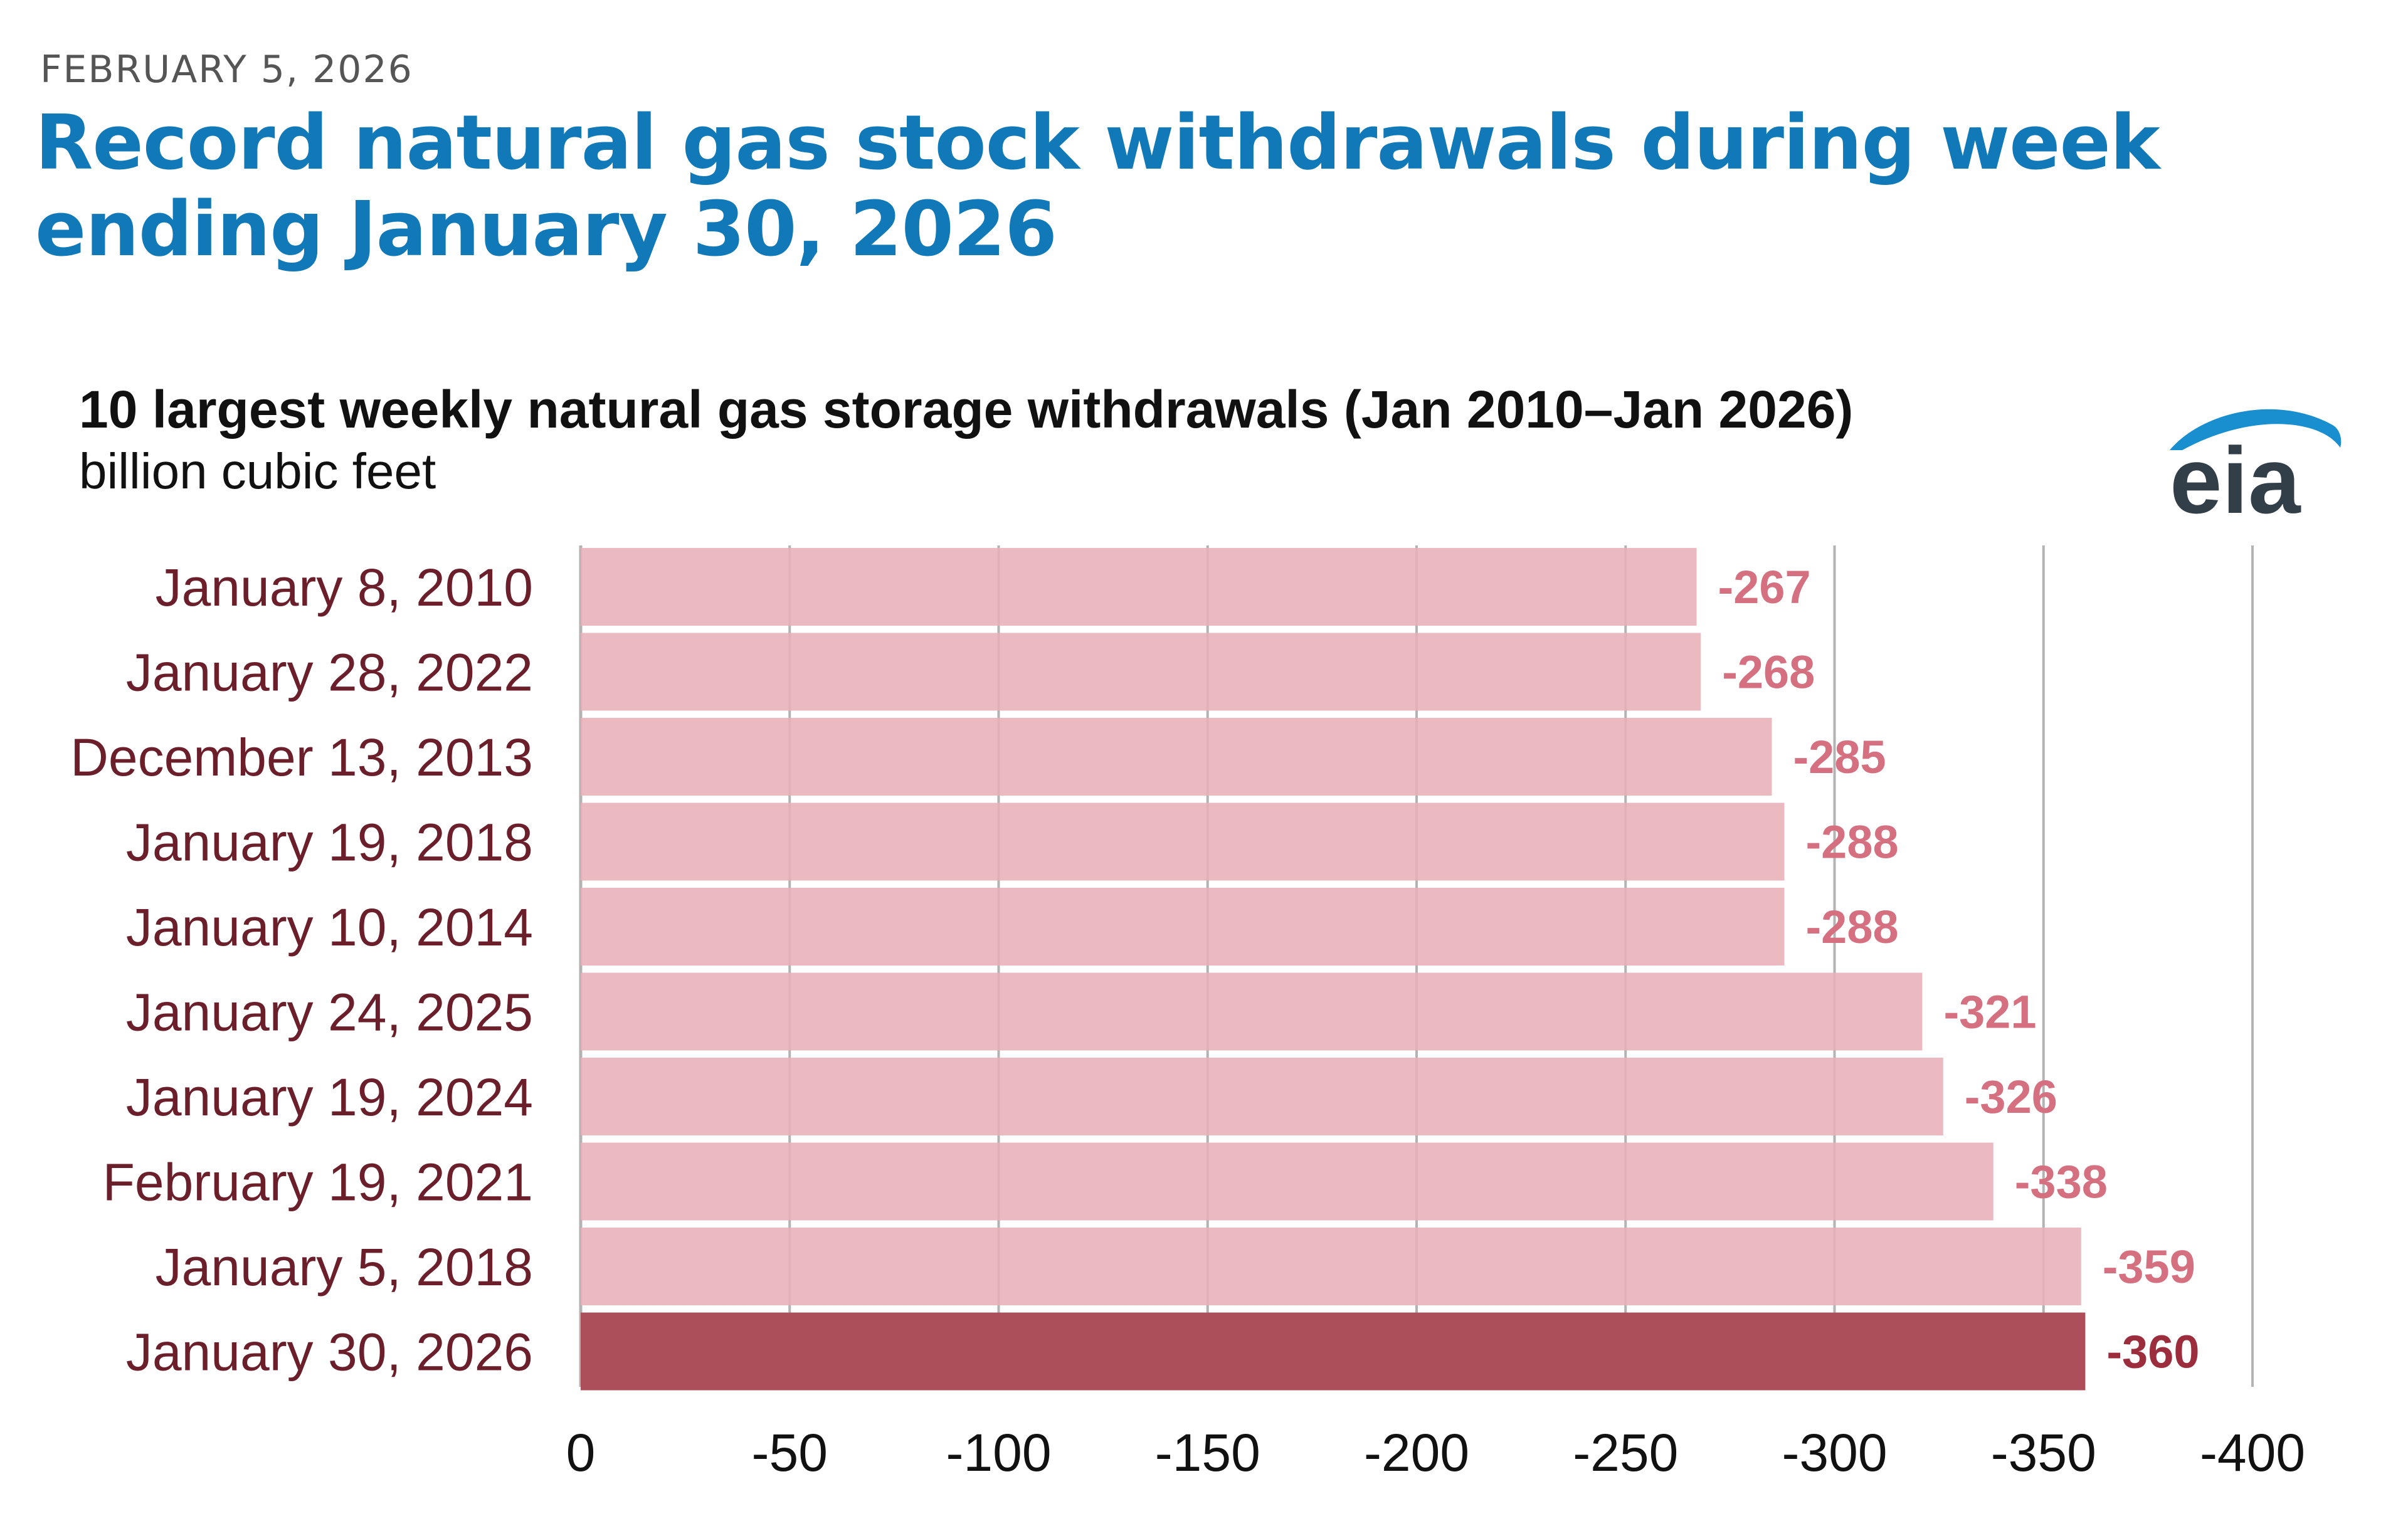  I want to click on x-tick-label: -150, so click(1207, 1452).